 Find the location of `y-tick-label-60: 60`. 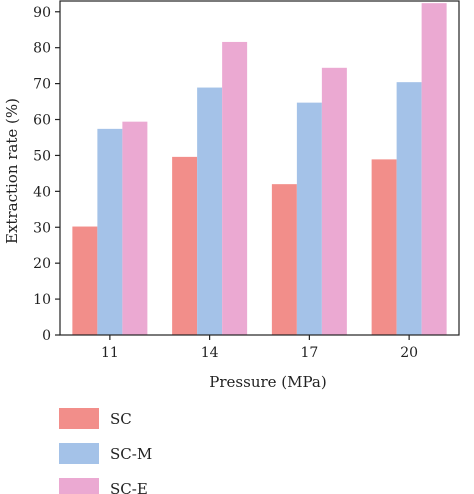

y-tick-label-60: 60 is located at coordinates (42, 121).